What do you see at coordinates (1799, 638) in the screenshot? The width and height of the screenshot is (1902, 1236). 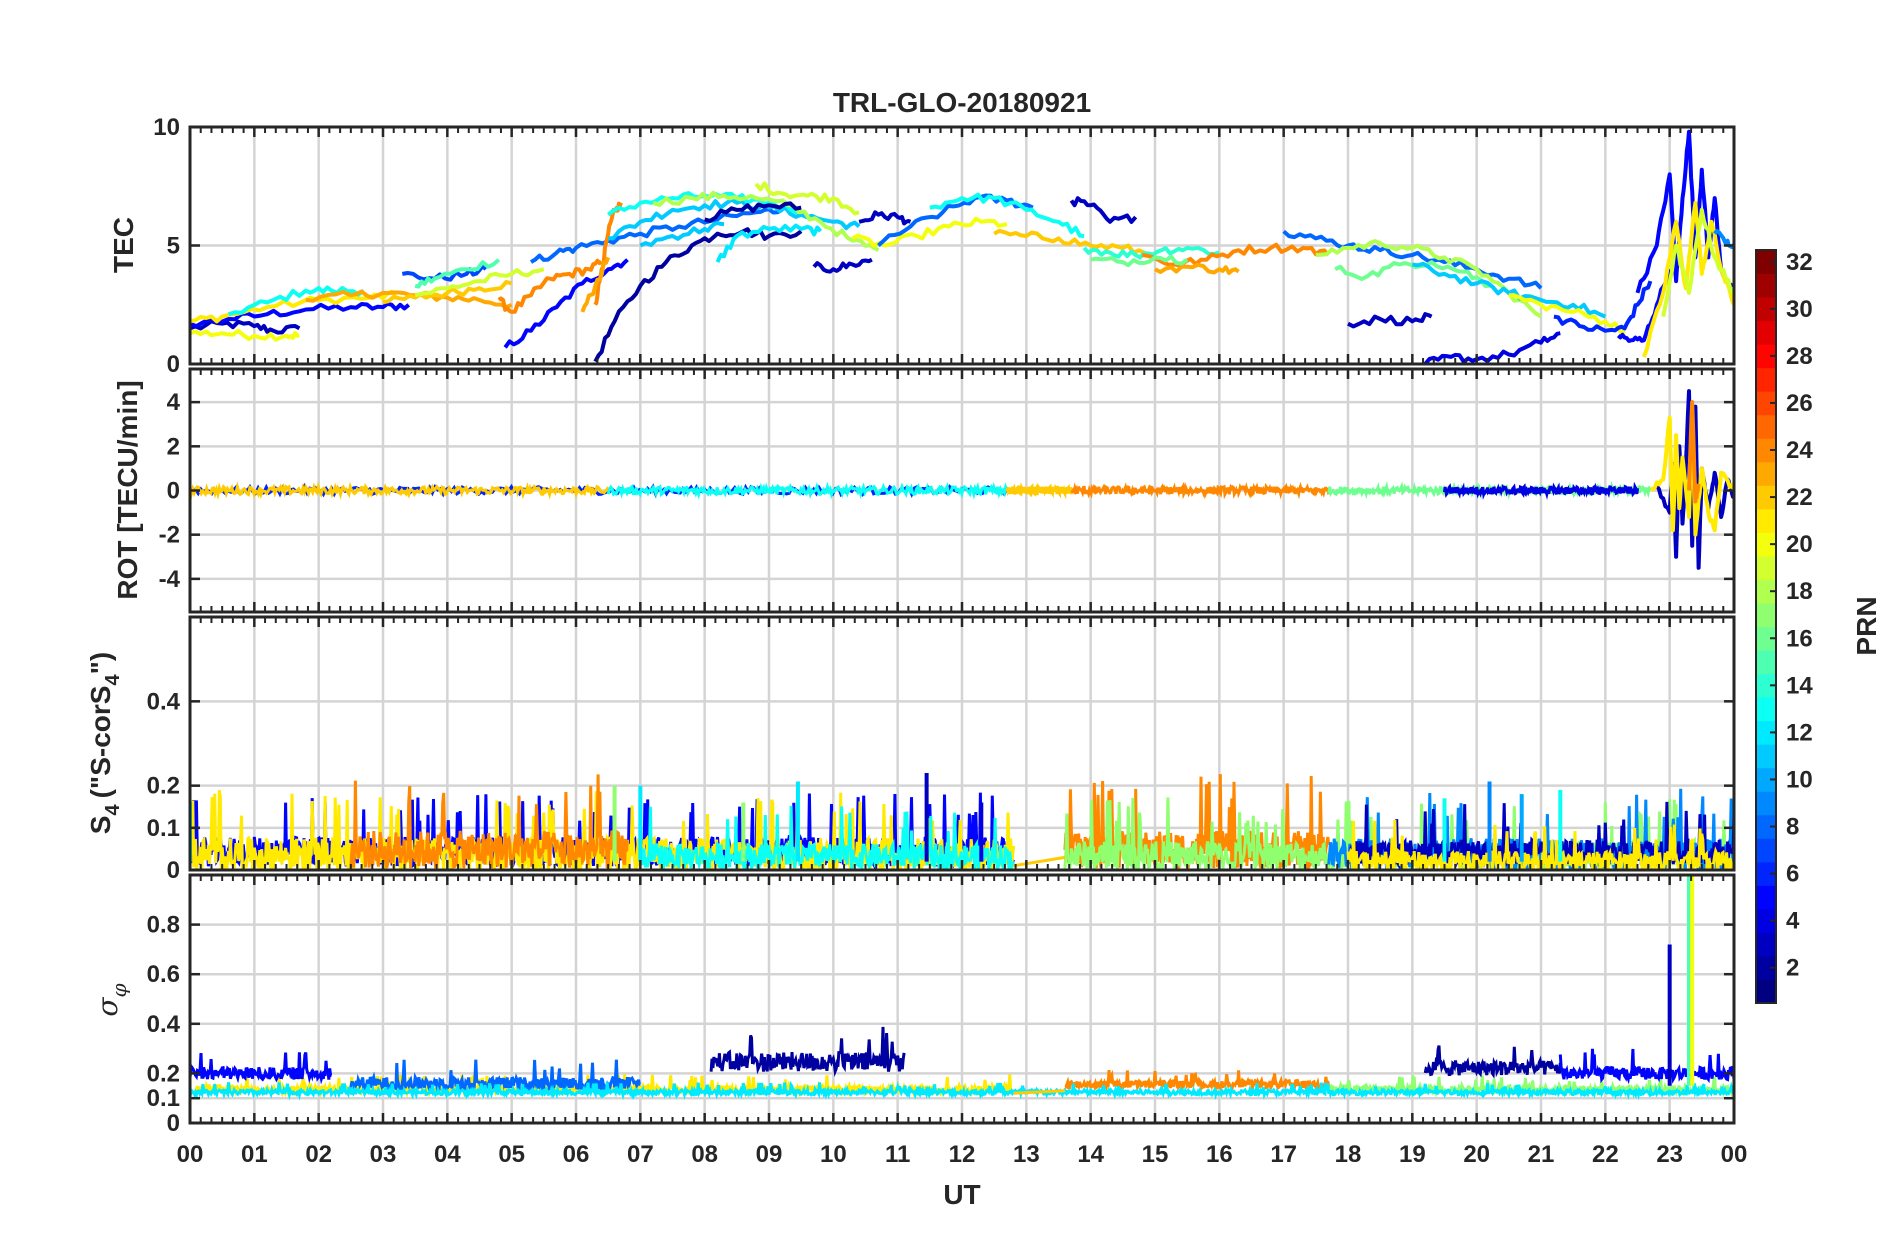 I see `colorbar-tick-label: 16` at bounding box center [1799, 638].